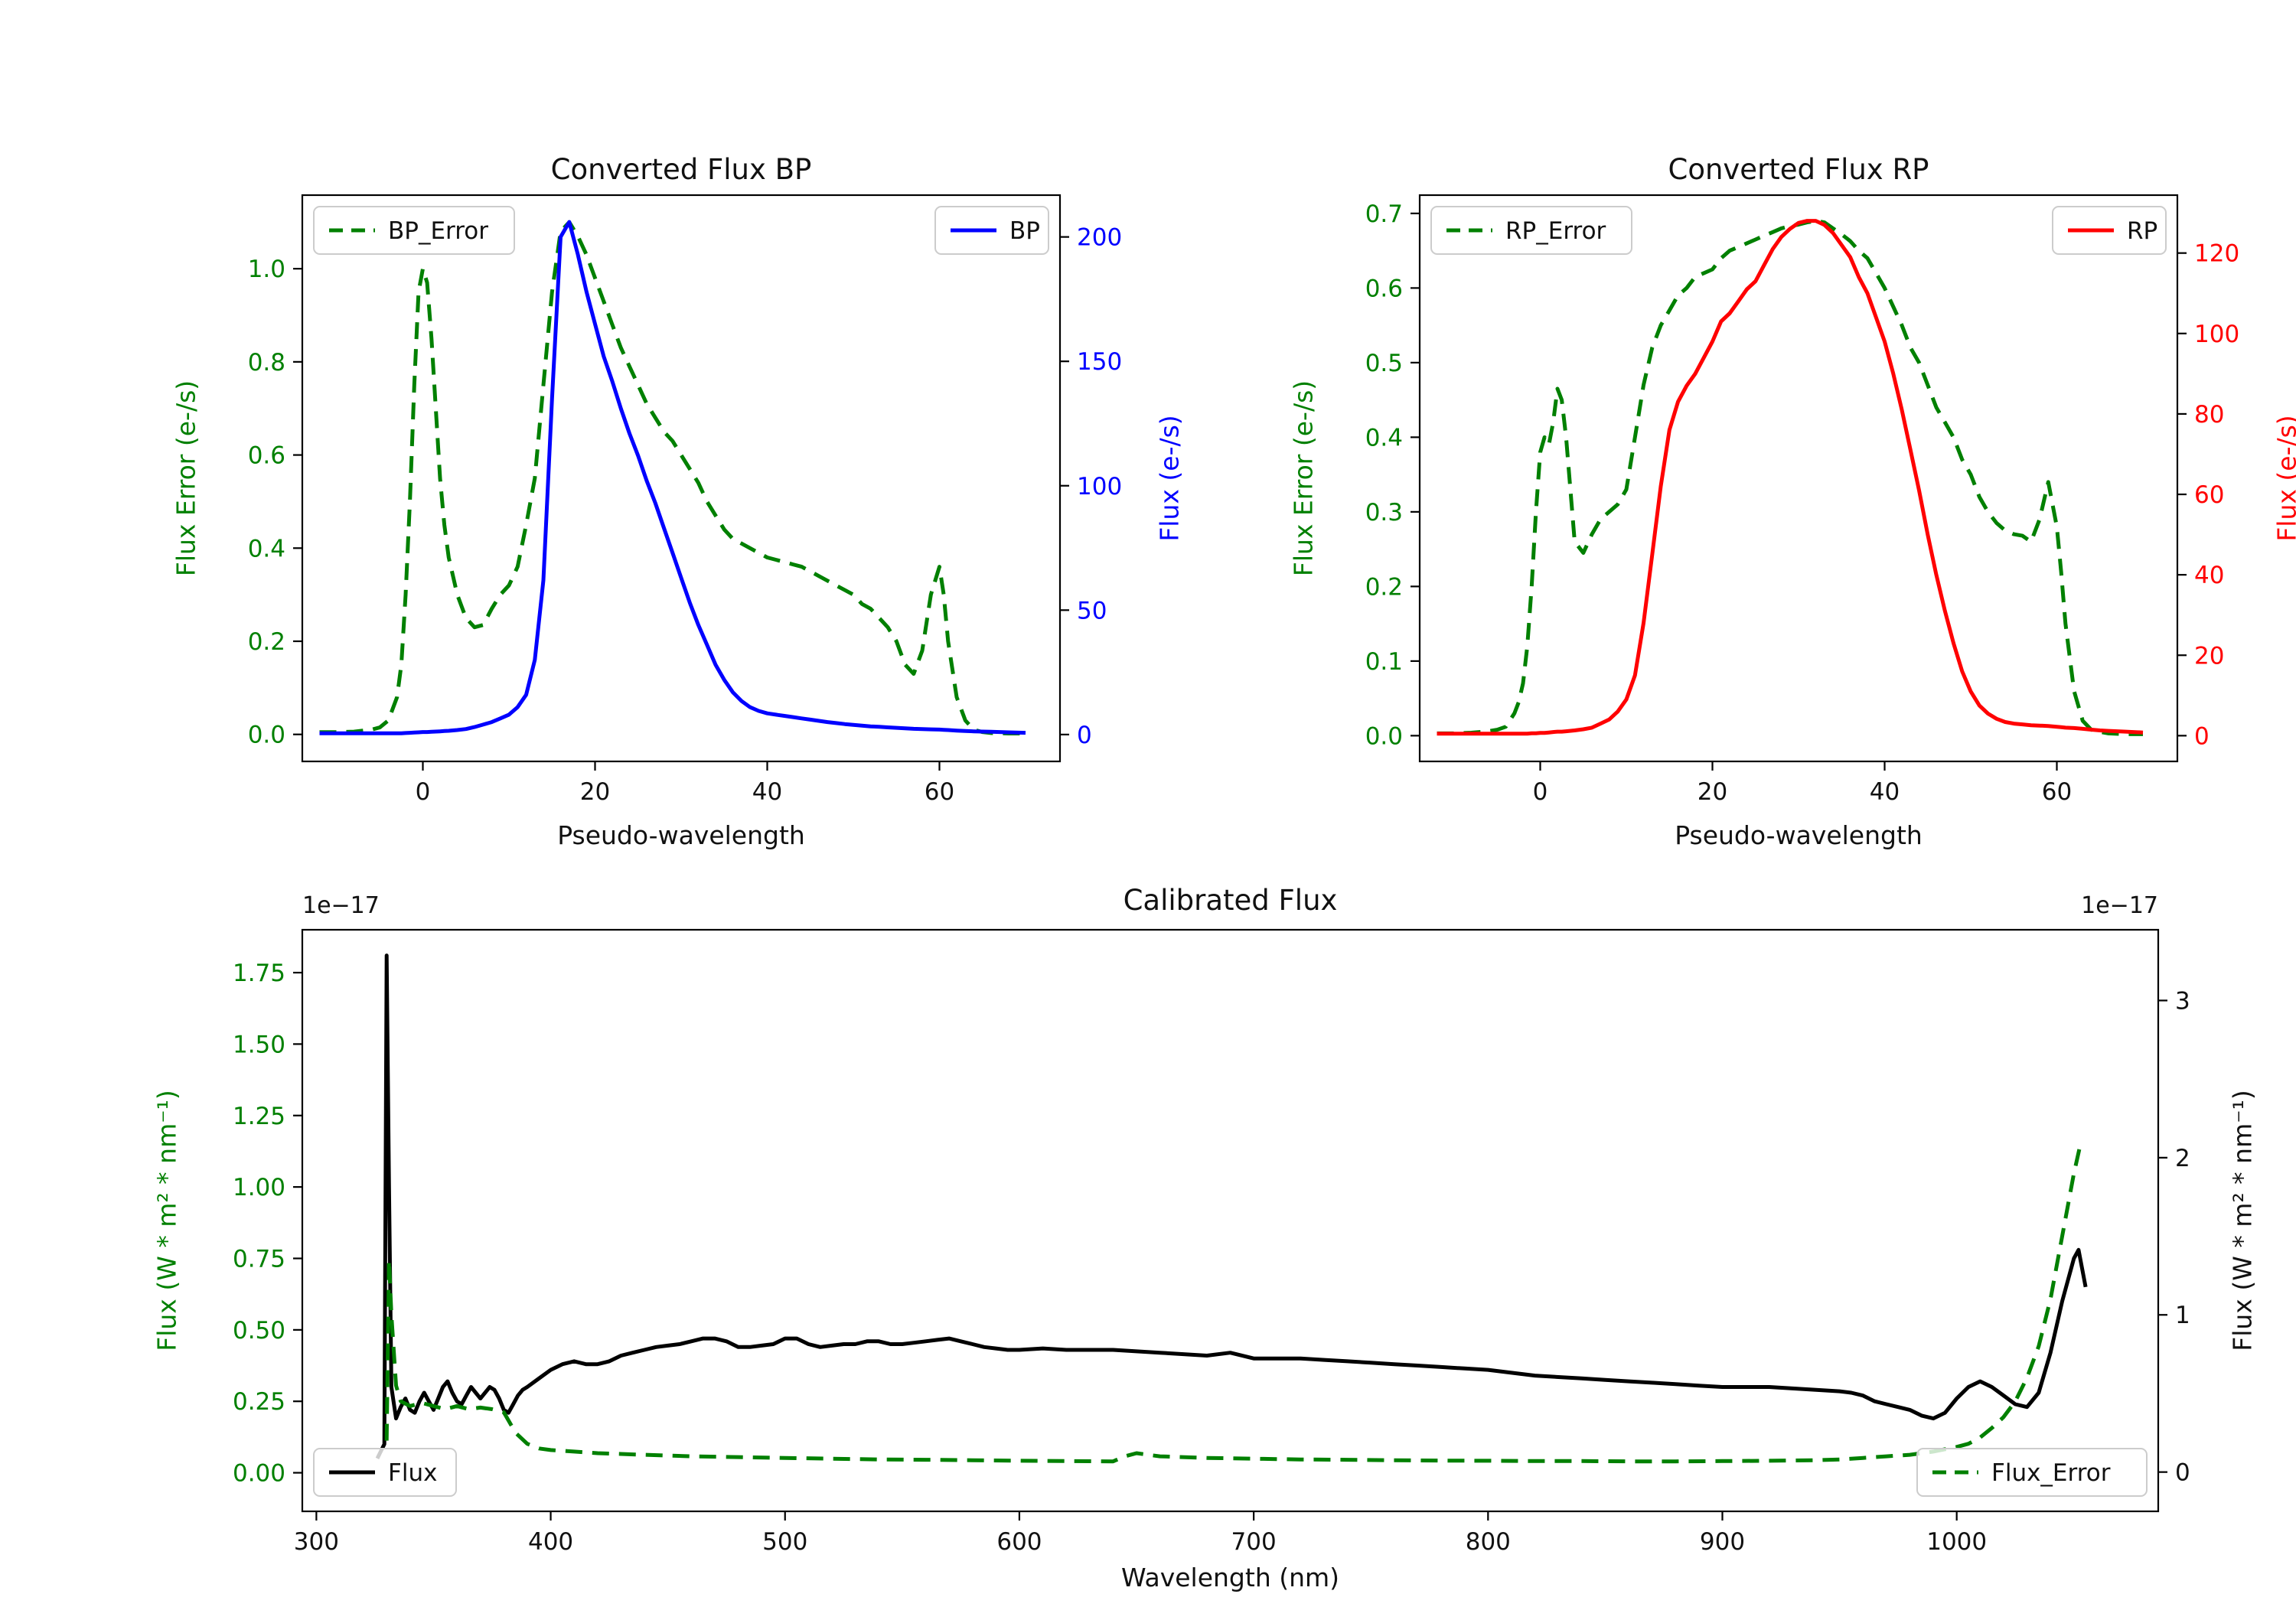  Describe the element at coordinates (412, 1473) in the screenshot. I see `legend-label: Flux` at that location.